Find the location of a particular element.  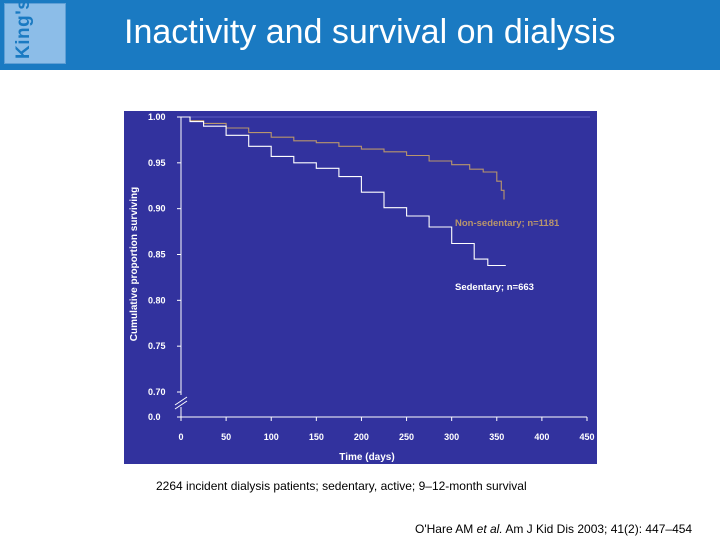

citation-journal: Am J Kid Dis 2003; 41(2): 447–454 is located at coordinates (597, 529).